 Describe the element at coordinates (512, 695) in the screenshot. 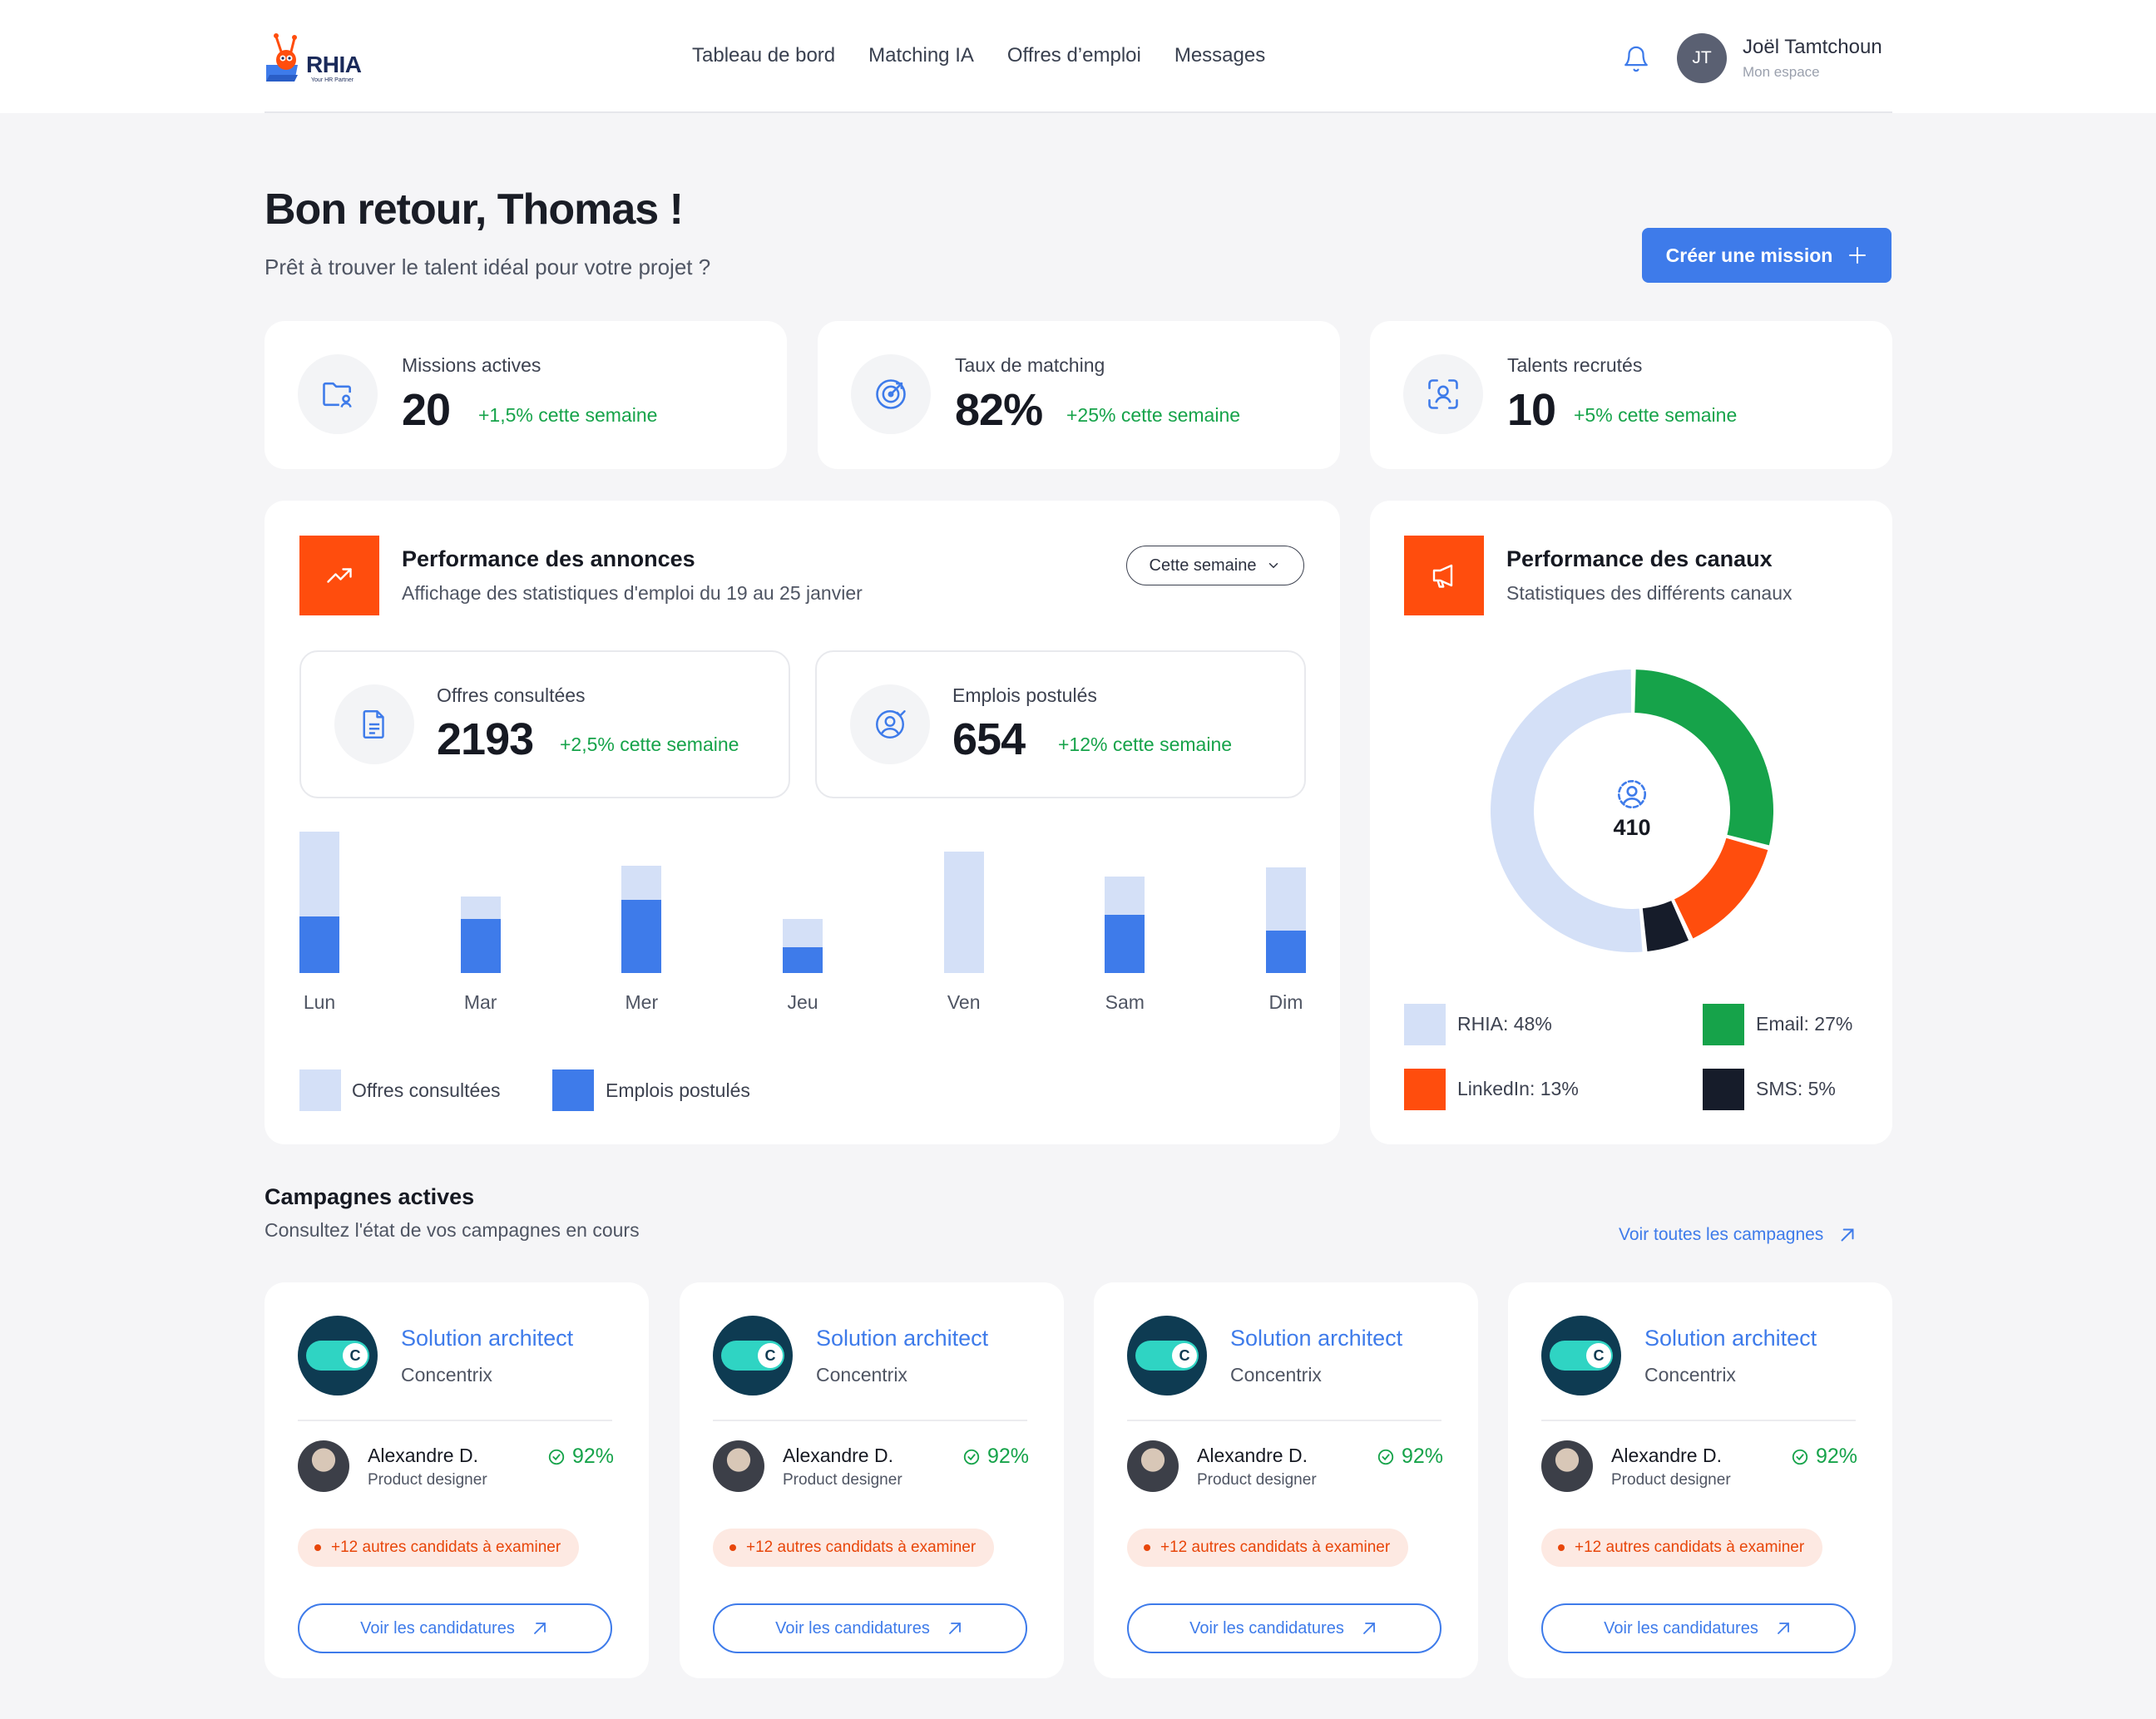

I see `stat-label: Offres consultées` at that location.